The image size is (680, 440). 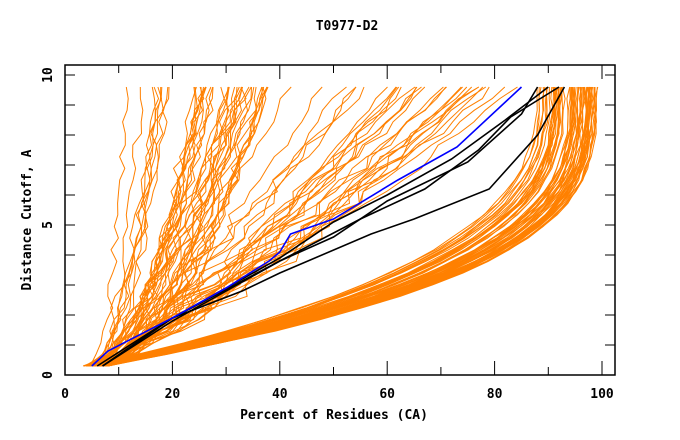 I want to click on y-tick-label: 5, so click(x=48, y=225).